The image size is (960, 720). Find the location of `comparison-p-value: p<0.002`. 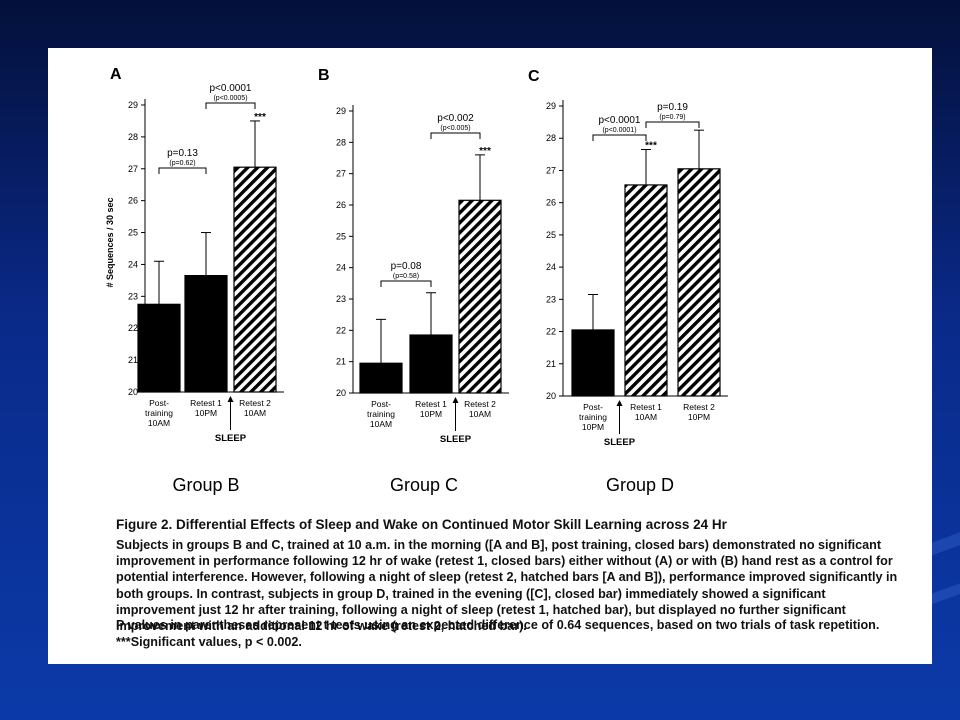

comparison-p-value: p<0.002 is located at coordinates (455, 118).